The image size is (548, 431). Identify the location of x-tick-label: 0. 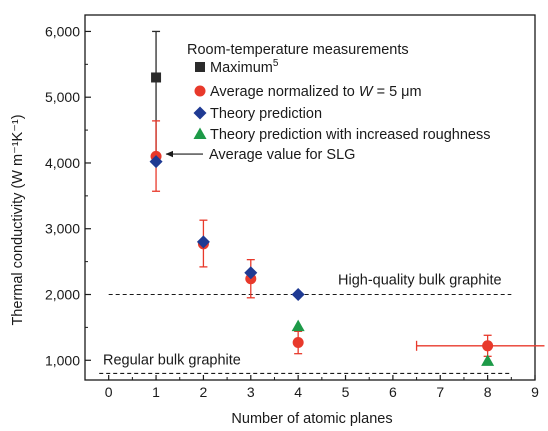
(109, 392).